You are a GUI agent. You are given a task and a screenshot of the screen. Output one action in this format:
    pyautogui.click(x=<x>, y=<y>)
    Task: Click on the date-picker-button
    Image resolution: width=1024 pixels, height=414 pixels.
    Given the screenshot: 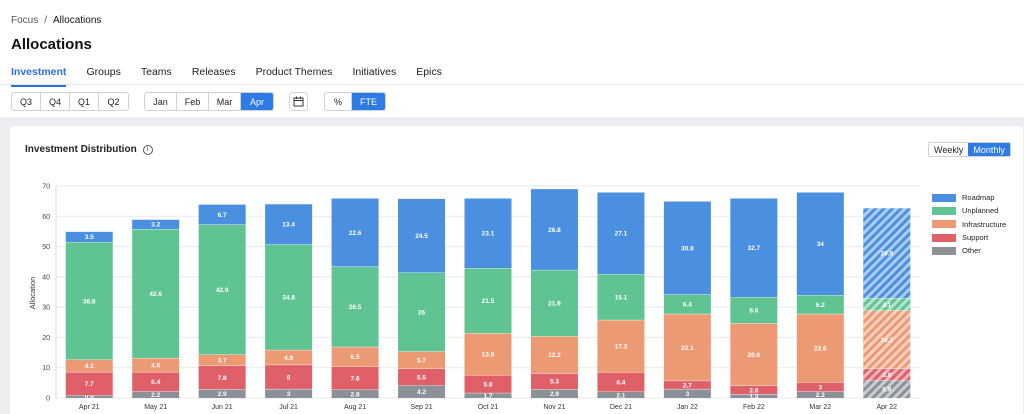 What is the action you would take?
    pyautogui.click(x=298, y=101)
    